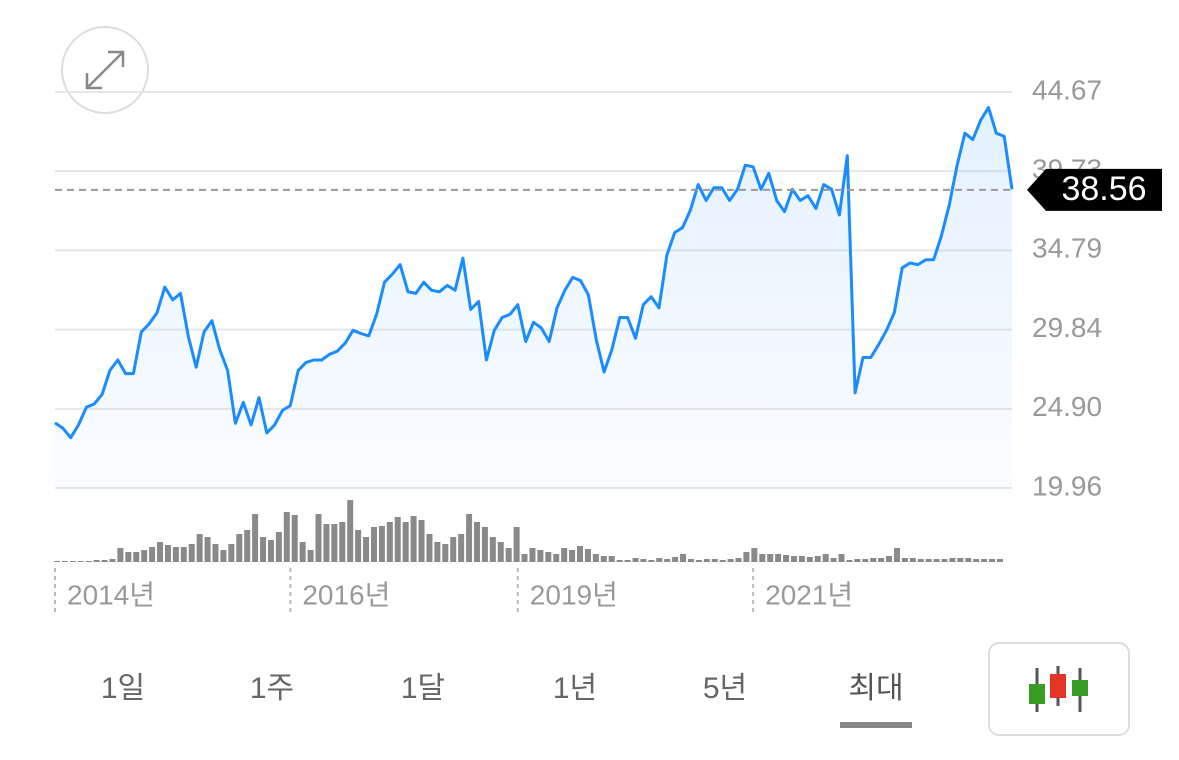  What do you see at coordinates (574, 594) in the screenshot?
I see `x-tick-label: 2019년` at bounding box center [574, 594].